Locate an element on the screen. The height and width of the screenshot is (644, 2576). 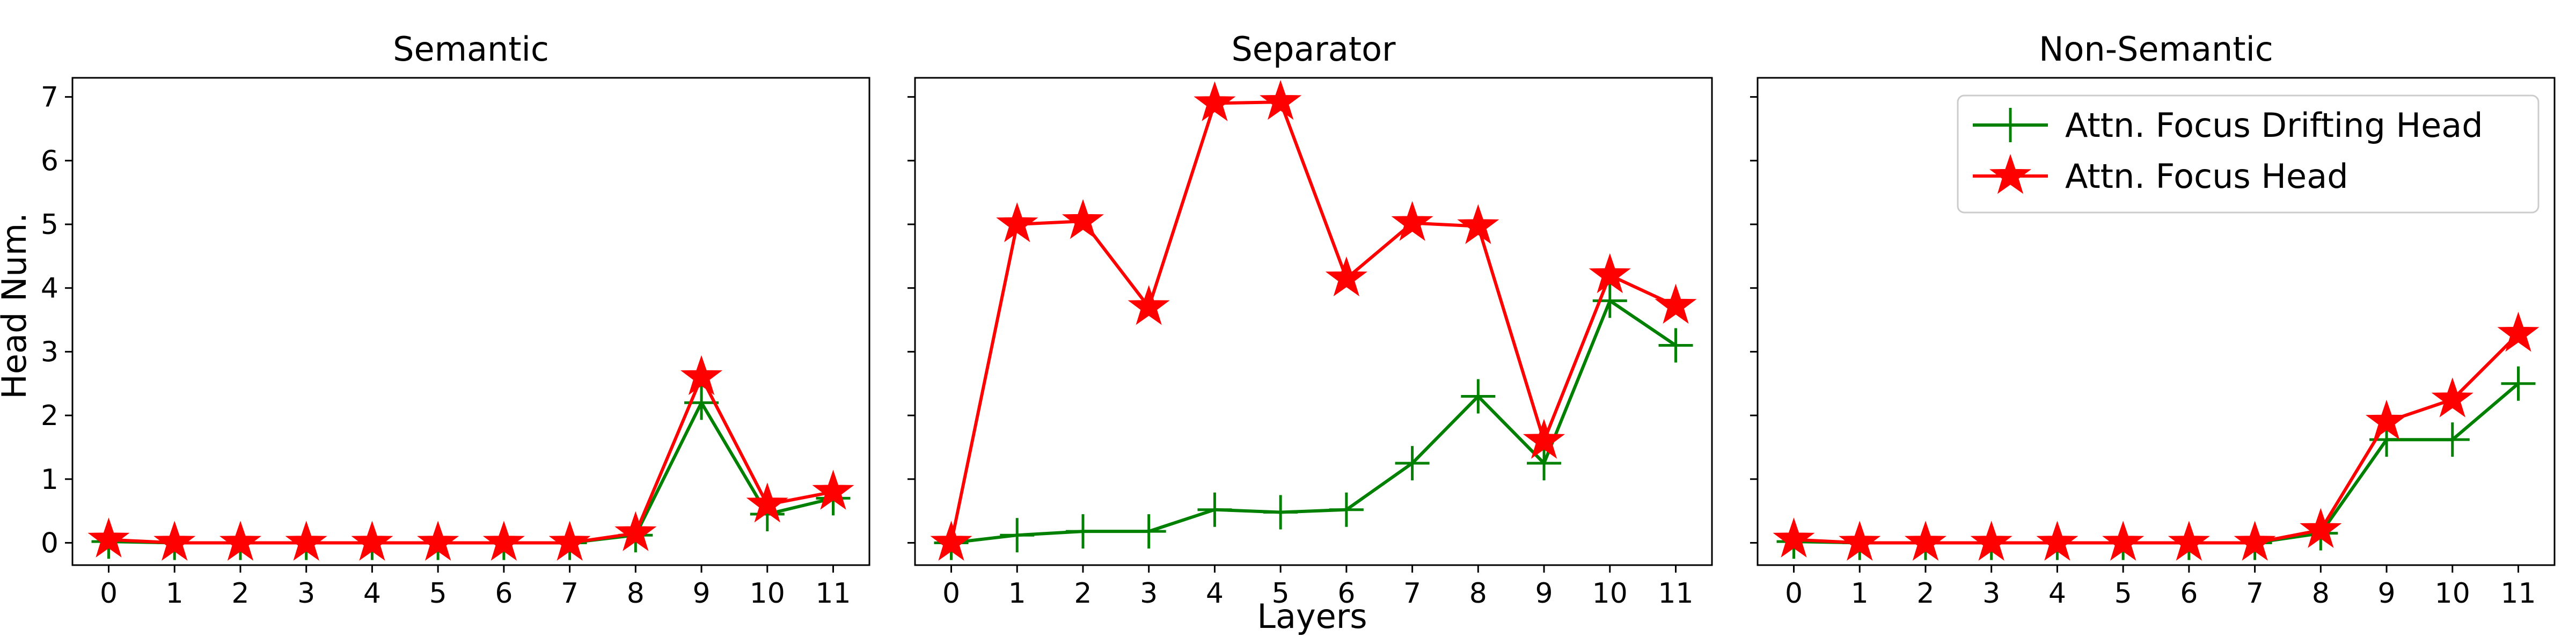
y-tick-label: 3 is located at coordinates (49, 352).